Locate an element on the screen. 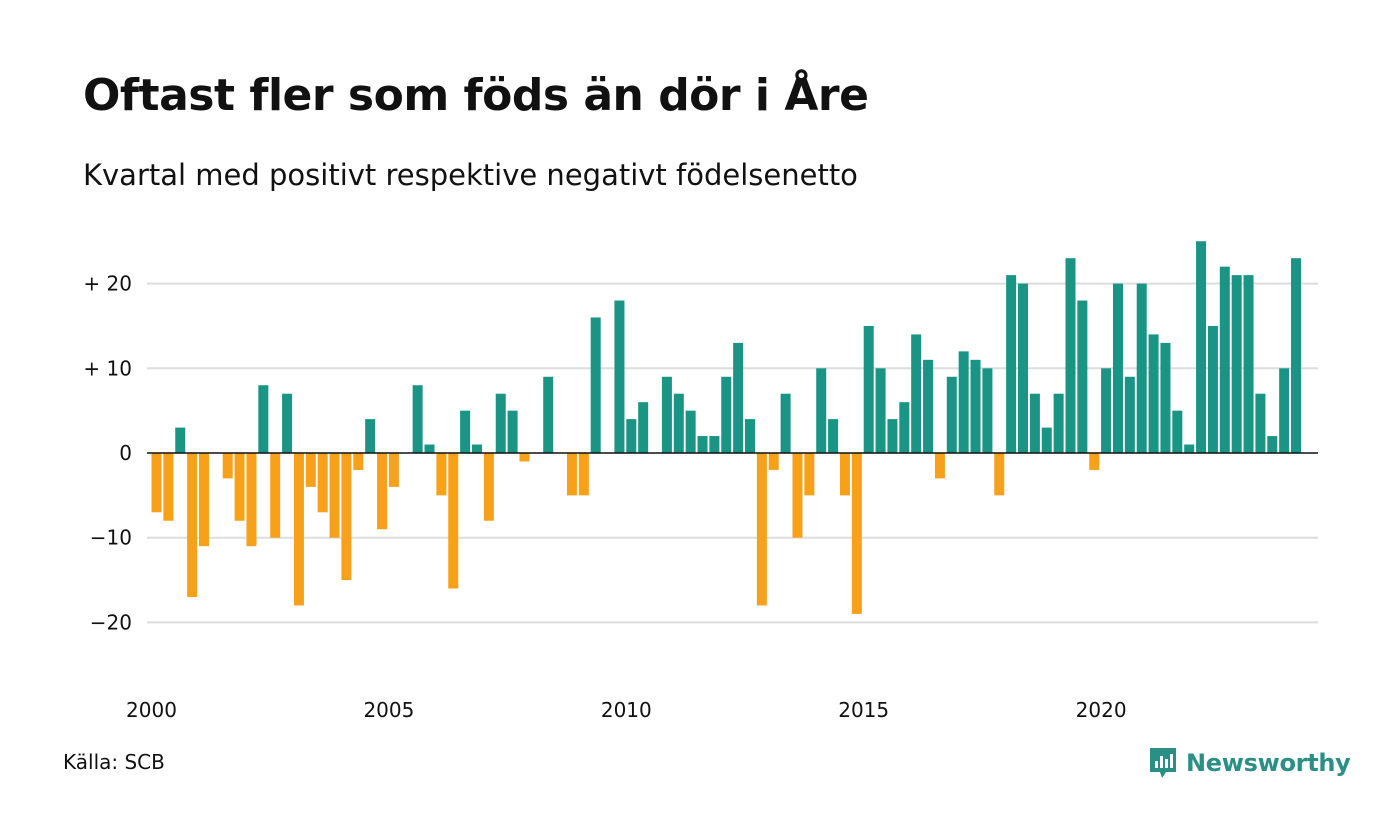 The image size is (1400, 840). bar-2000-k3 is located at coordinates (180, 440).